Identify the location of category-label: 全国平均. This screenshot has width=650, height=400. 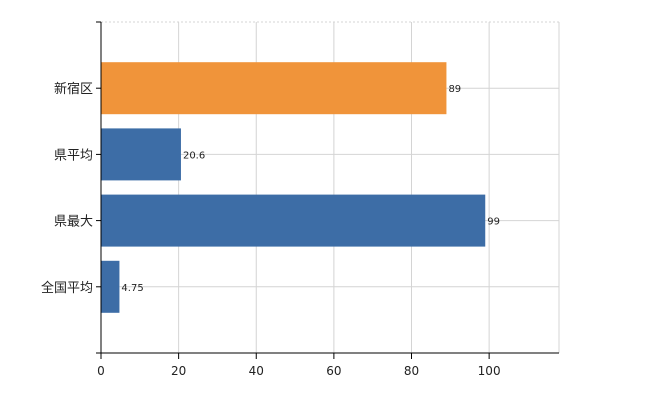
(67, 288).